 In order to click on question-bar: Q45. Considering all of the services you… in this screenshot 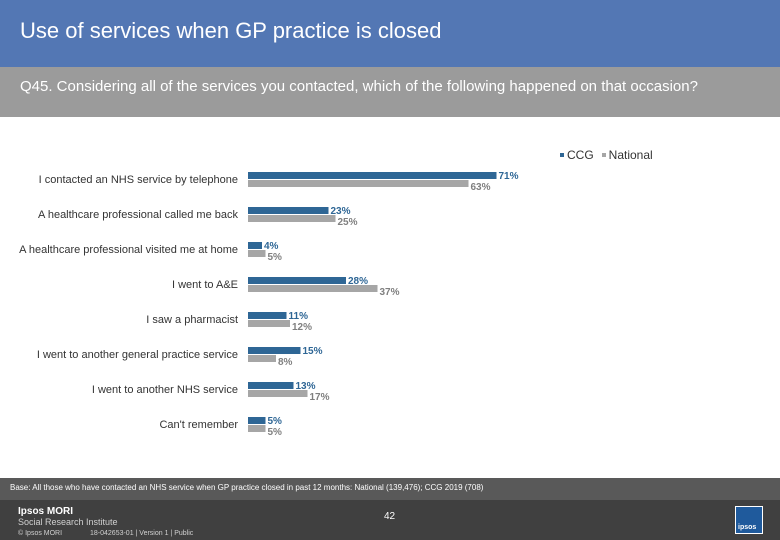, I will do `click(390, 92)`.